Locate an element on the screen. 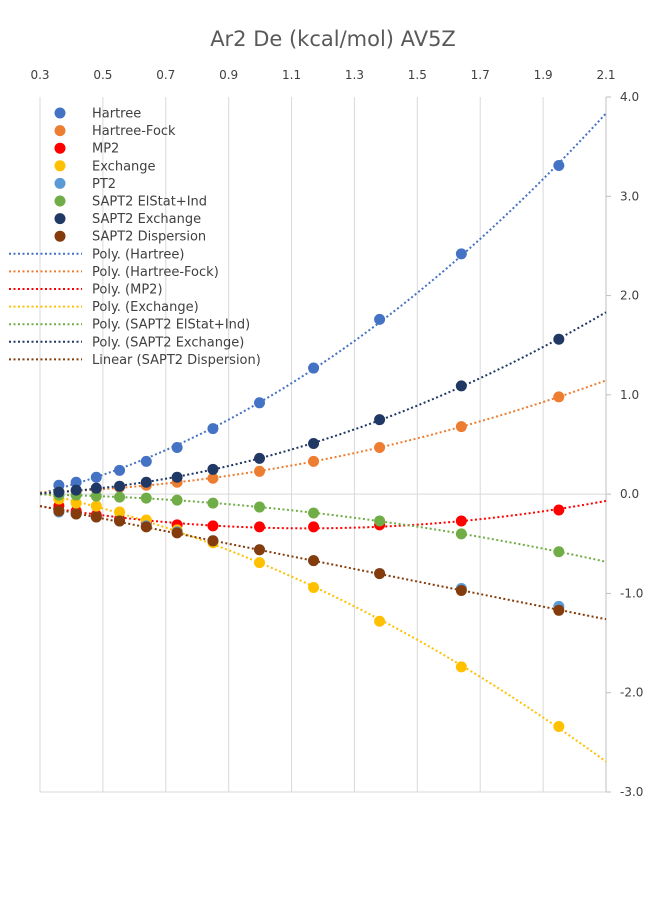  x-tick-label: 0.5 is located at coordinates (102, 75).